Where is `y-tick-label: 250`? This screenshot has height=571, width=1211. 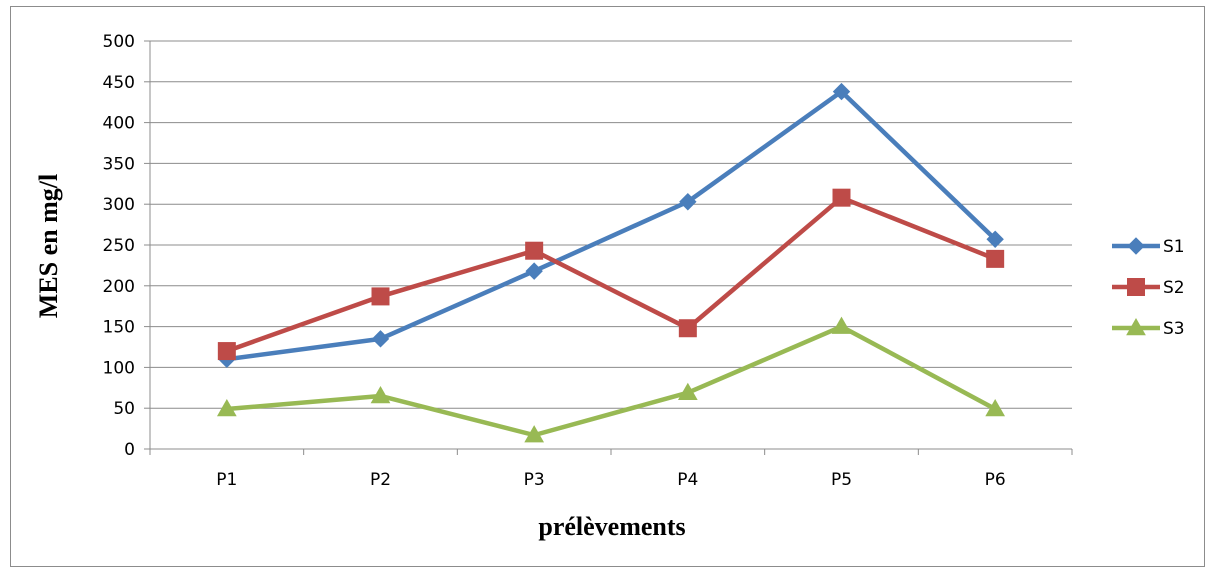
y-tick-label: 250 is located at coordinates (119, 246).